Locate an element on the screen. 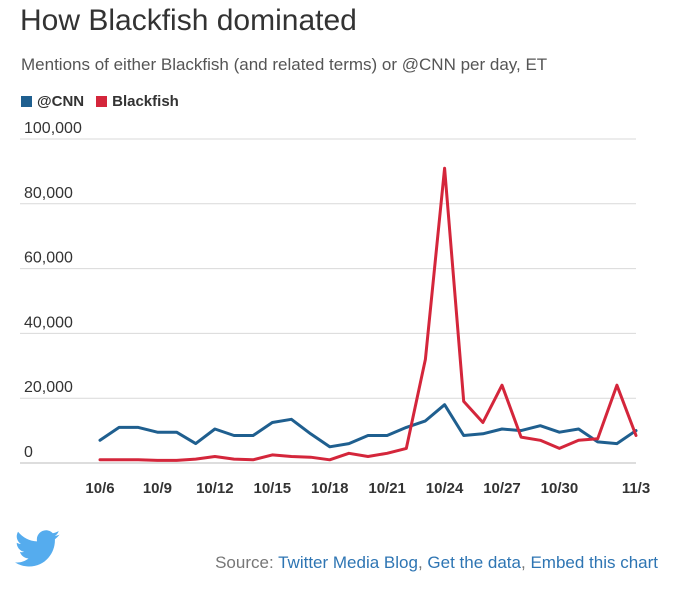 The width and height of the screenshot is (700, 594). twitter-bird-icon is located at coordinates (37, 551).